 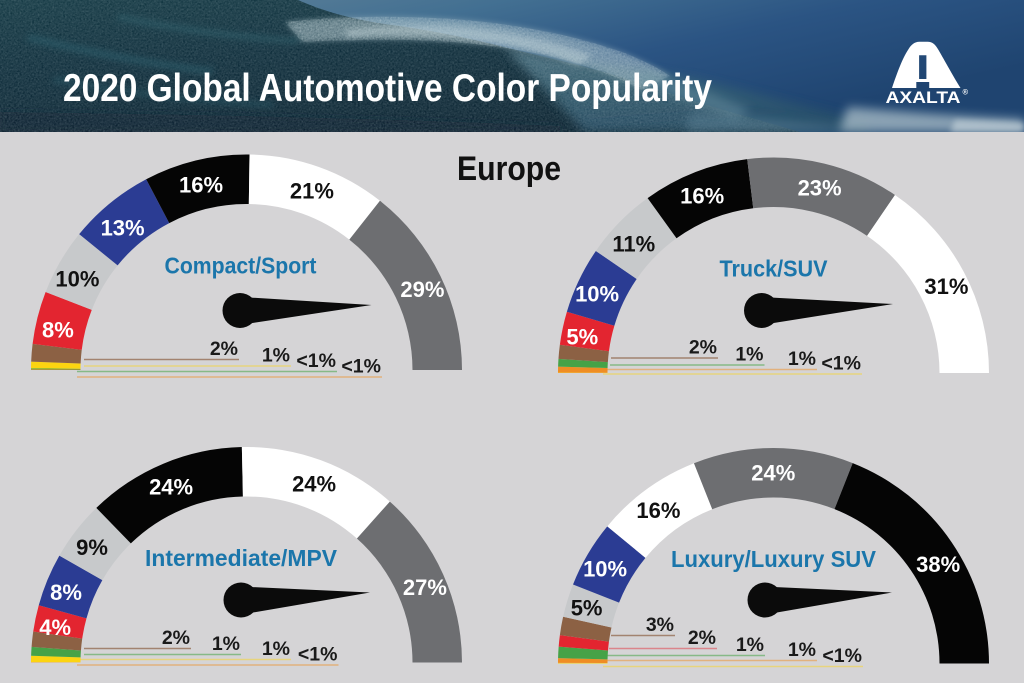 What do you see at coordinates (123, 227) in the screenshot?
I see `svg-text: 13%` at bounding box center [123, 227].